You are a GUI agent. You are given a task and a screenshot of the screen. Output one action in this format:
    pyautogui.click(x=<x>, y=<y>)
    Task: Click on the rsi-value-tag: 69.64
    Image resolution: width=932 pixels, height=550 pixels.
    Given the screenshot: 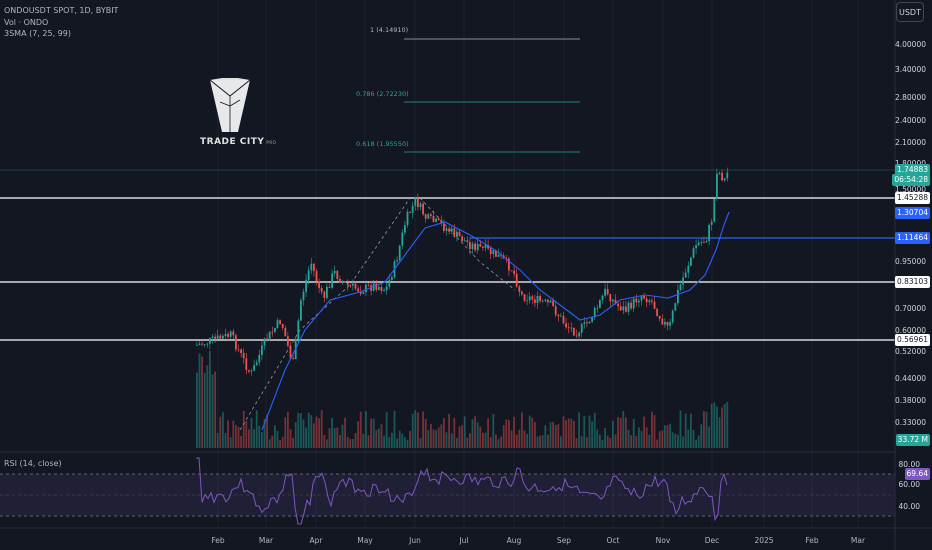 What is the action you would take?
    pyautogui.click(x=917, y=474)
    